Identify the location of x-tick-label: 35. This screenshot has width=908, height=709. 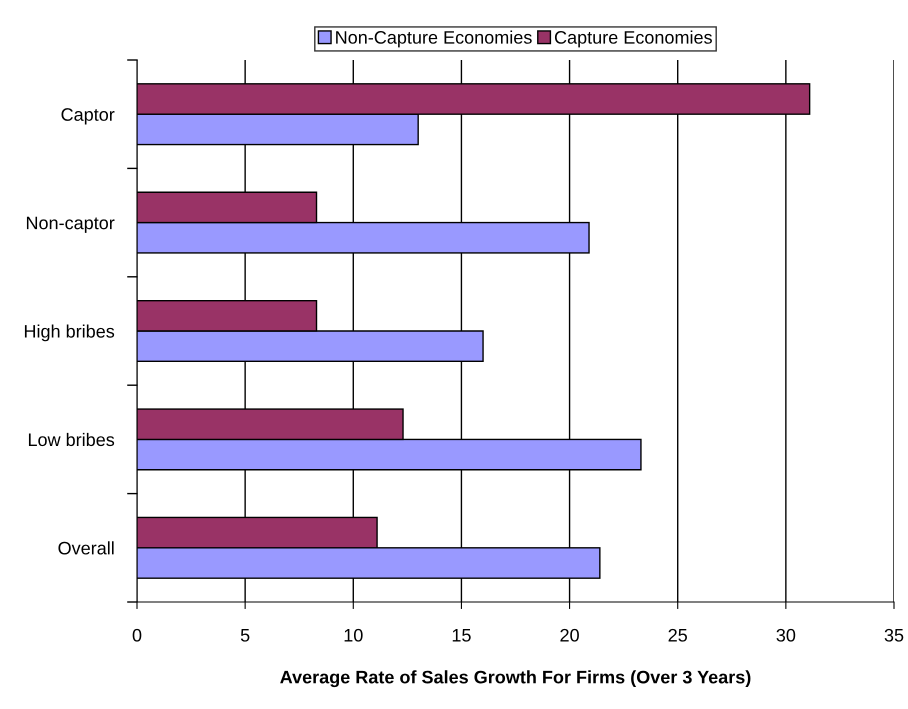
(894, 635).